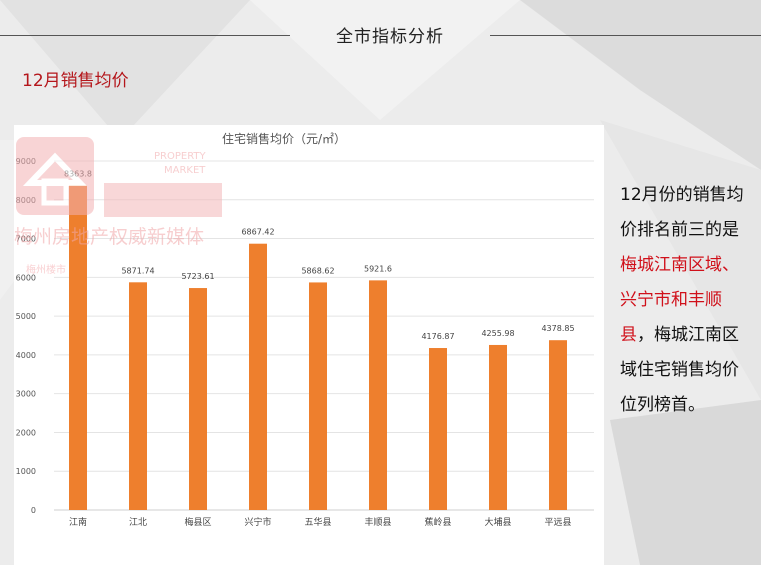  Describe the element at coordinates (317, 270) in the screenshot. I see `data-label-4: 5868.62` at that location.